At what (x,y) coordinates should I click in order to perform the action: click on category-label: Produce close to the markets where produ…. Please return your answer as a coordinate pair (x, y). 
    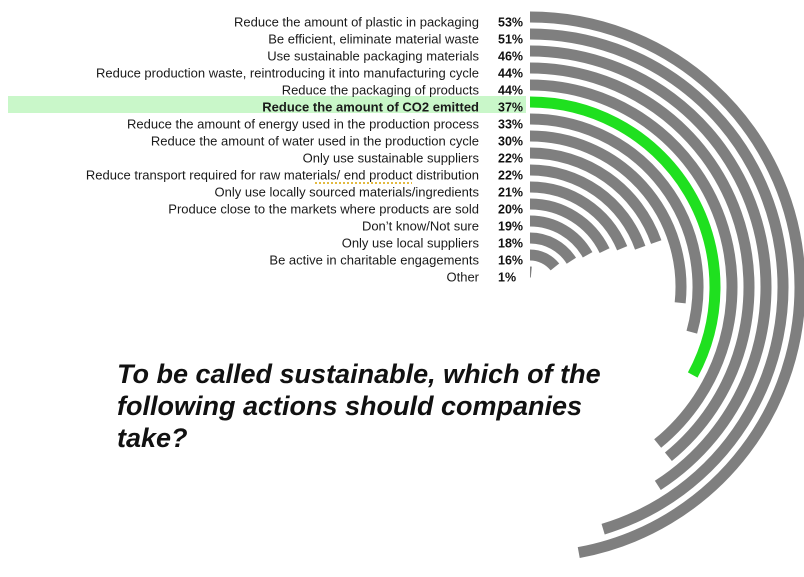
    Looking at the image, I should click on (323, 208).